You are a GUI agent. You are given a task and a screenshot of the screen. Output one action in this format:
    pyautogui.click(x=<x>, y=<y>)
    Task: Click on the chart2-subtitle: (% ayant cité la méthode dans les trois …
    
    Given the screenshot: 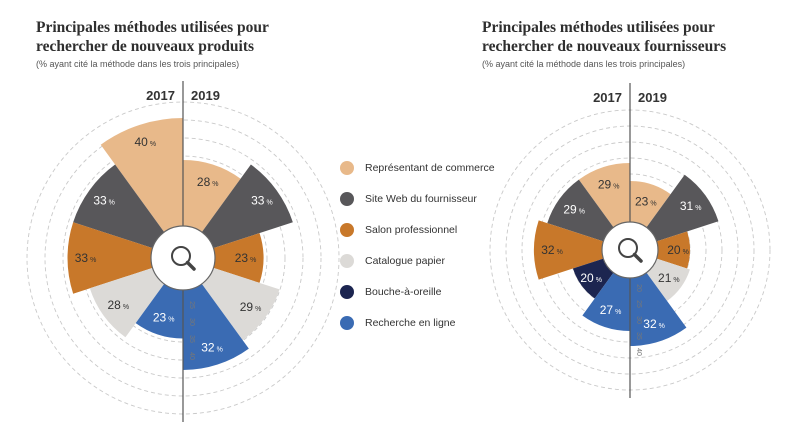 What is the action you would take?
    pyautogui.click(x=584, y=64)
    